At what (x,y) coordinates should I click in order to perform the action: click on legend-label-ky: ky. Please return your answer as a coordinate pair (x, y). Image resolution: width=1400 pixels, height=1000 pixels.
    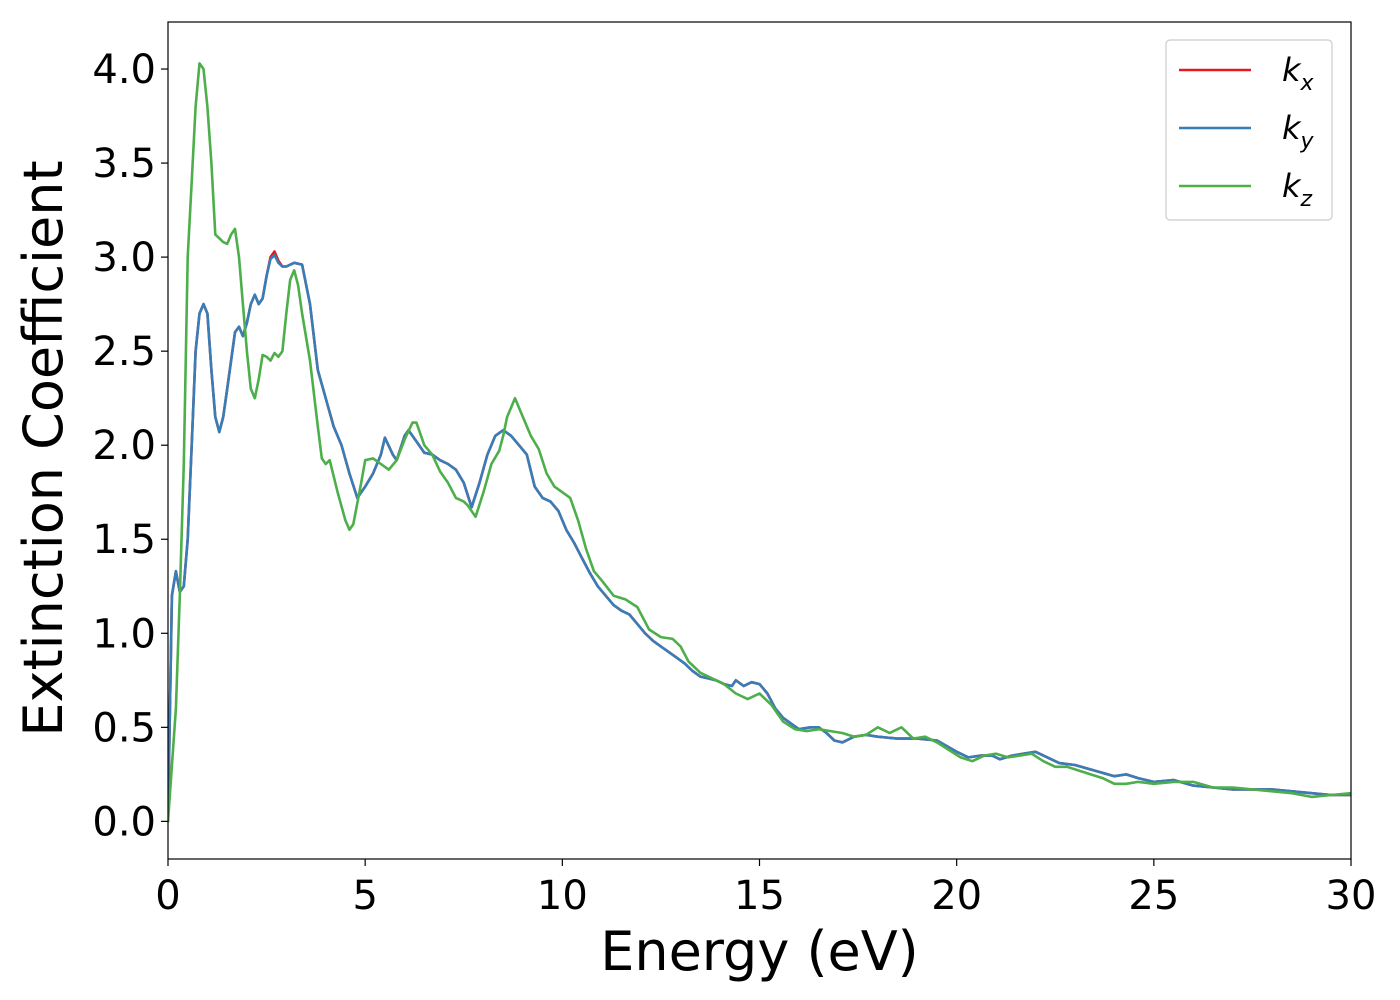
    Looking at the image, I should click on (1298, 131).